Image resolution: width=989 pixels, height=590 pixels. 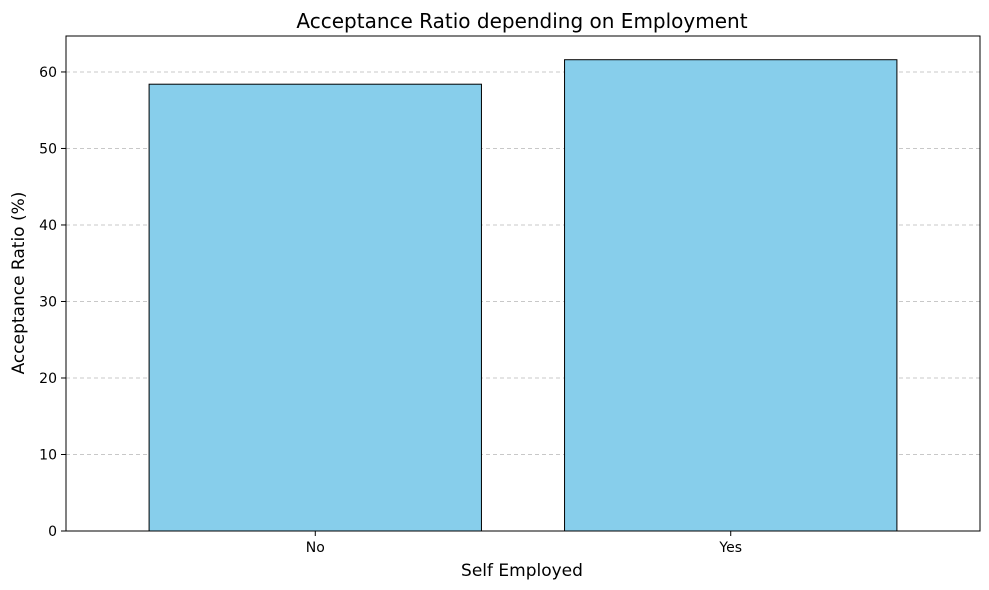 I want to click on y-tick-label: 0, so click(x=52, y=532).